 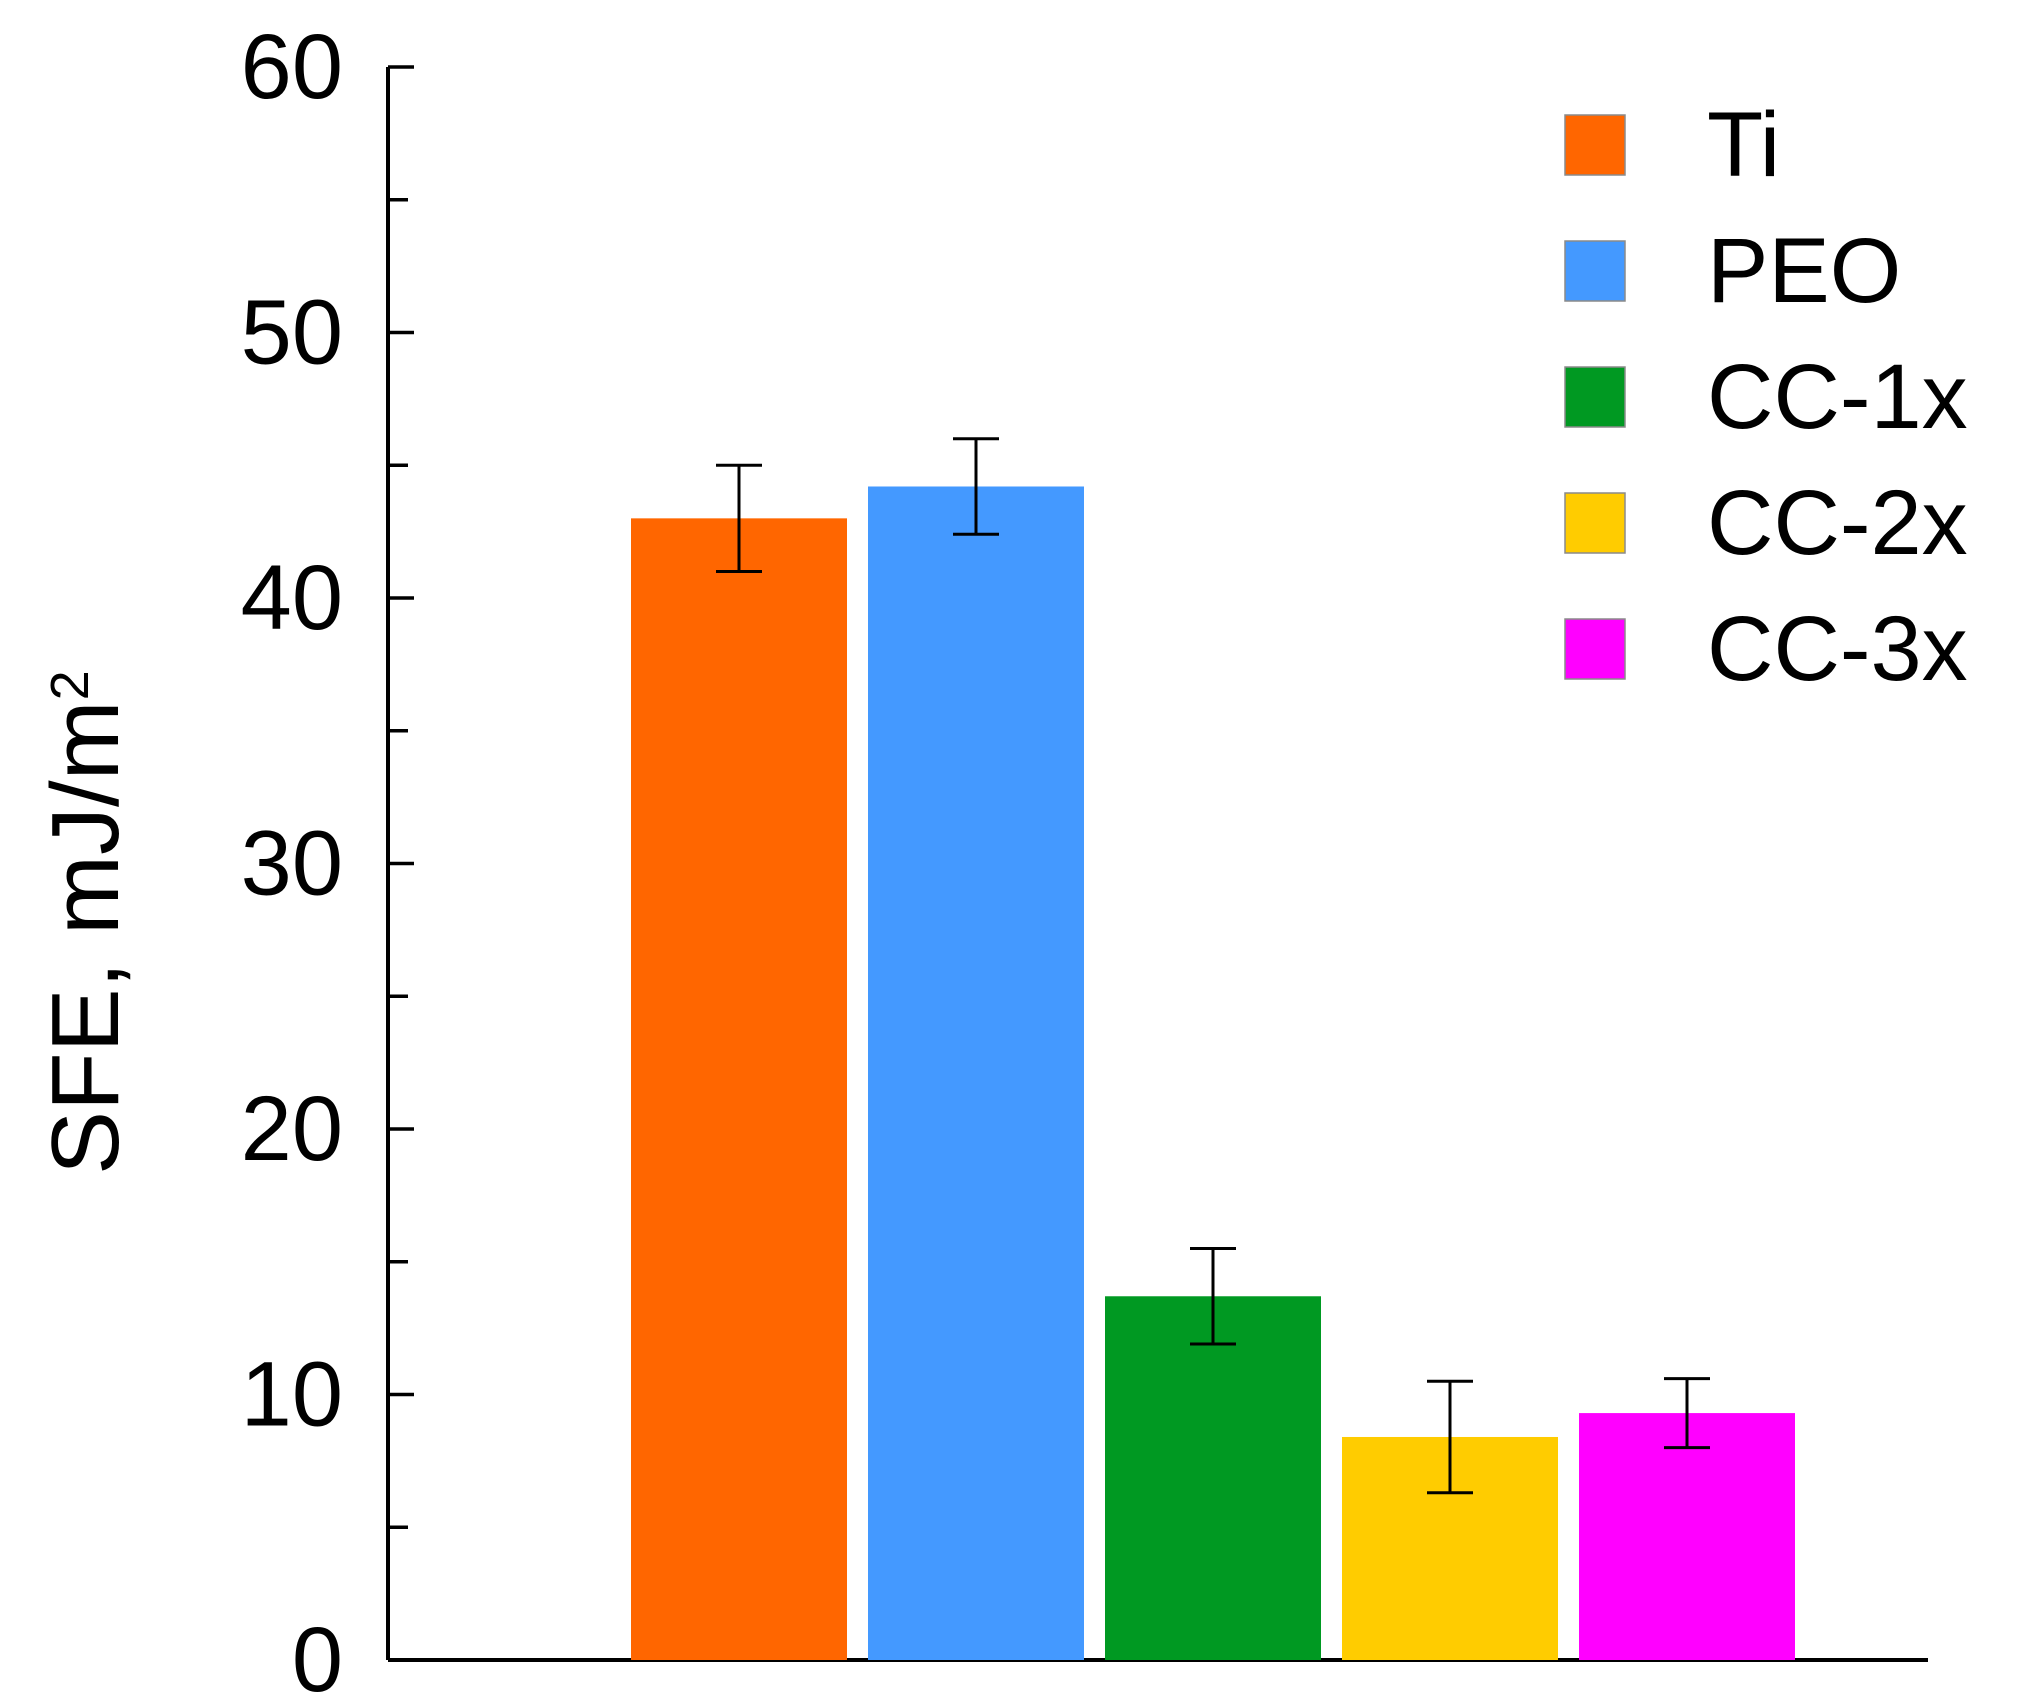 What do you see at coordinates (1837, 649) in the screenshot?
I see `legend-label-cc-3x: CC-3x` at bounding box center [1837, 649].